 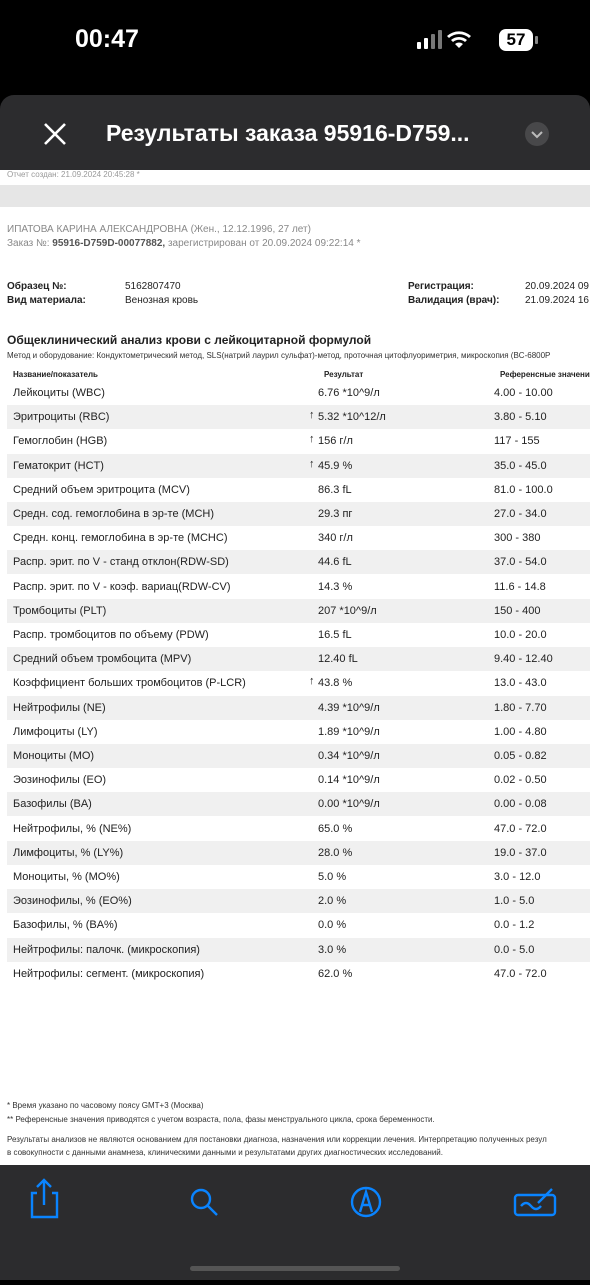 I want to click on name: Нейтрофилы: сегмент. (микроскопия), so click(x=109, y=973).